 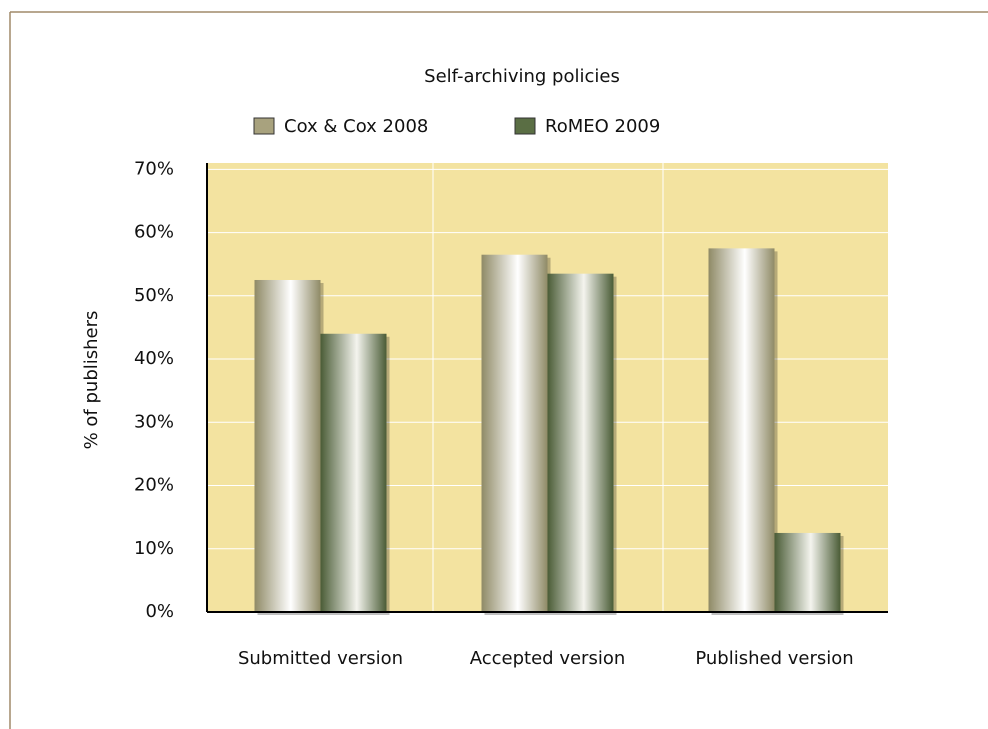 What do you see at coordinates (602, 126) in the screenshot?
I see `legend-label: RoMEO 2009` at bounding box center [602, 126].